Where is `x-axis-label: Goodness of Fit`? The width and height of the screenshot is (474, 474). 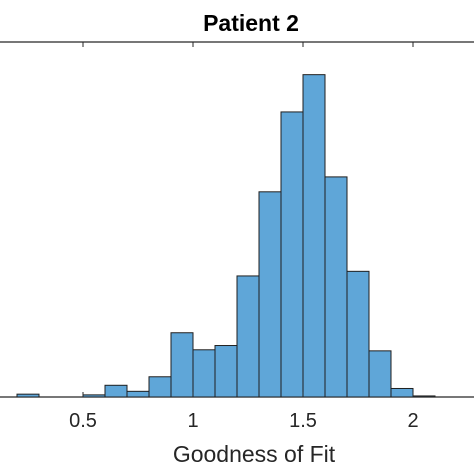
x-axis-label: Goodness of Fit is located at coordinates (254, 454).